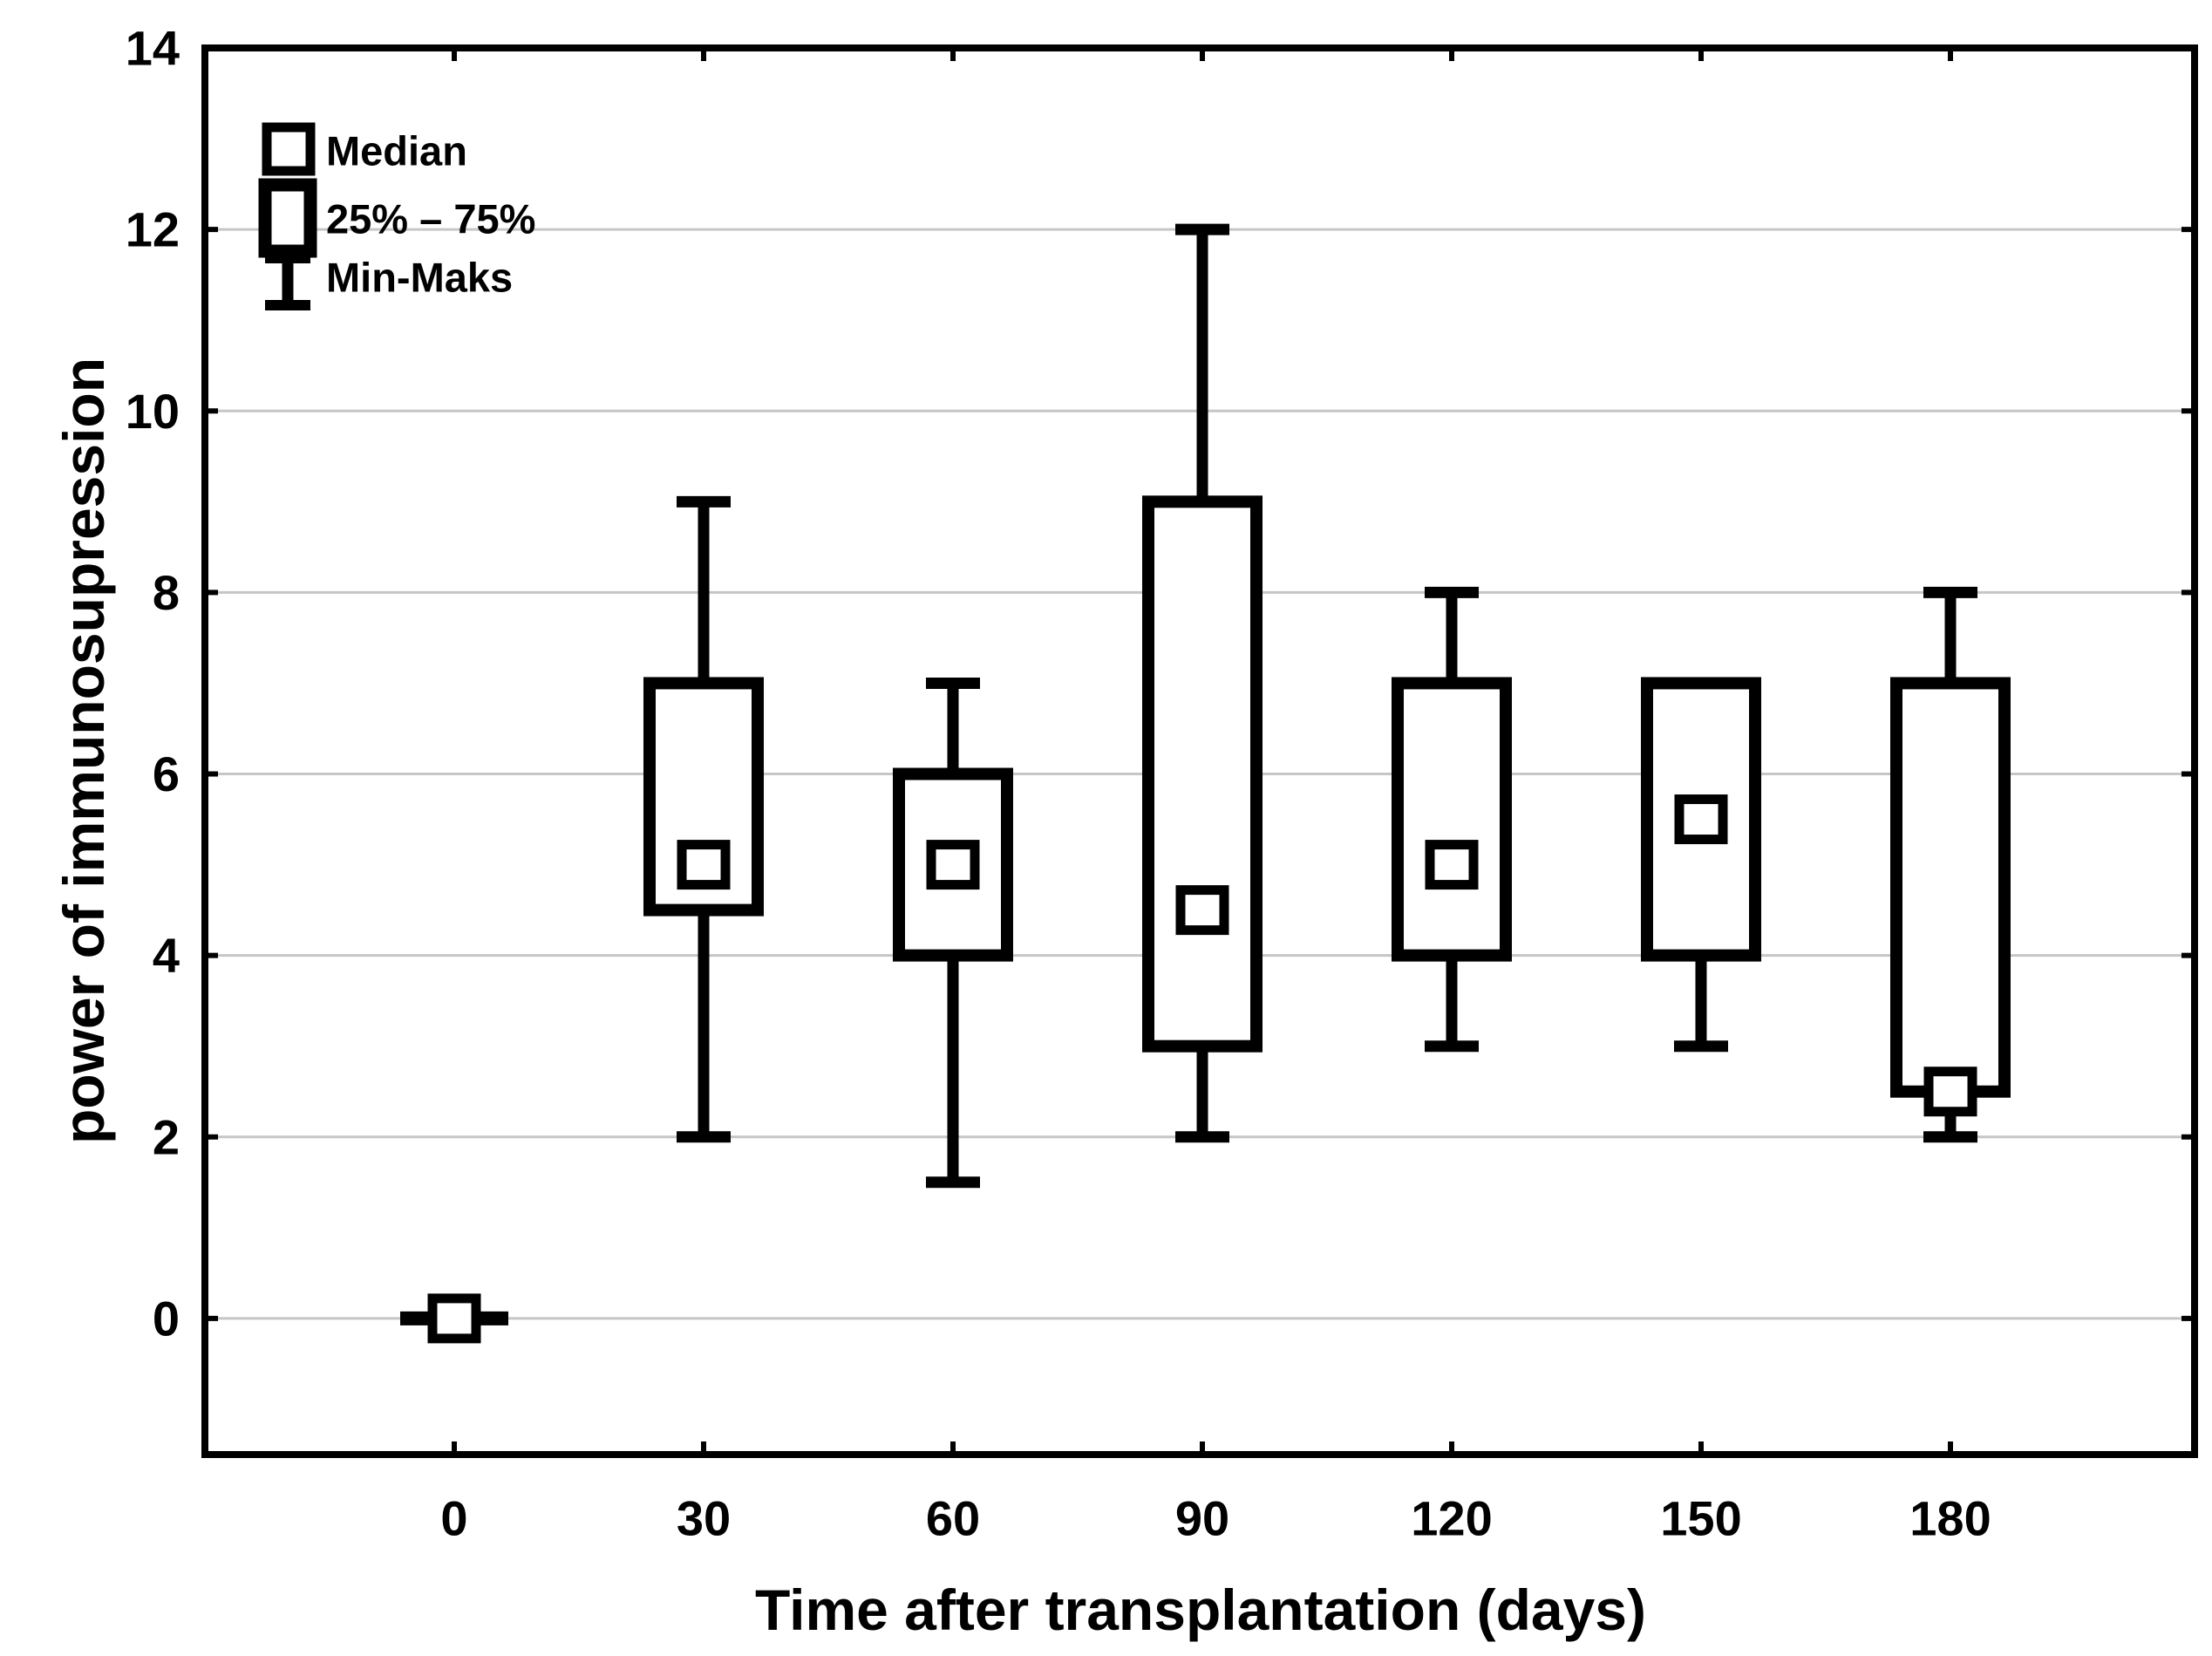  Describe the element at coordinates (1452, 1518) in the screenshot. I see `x-tick-label-120: 120` at that location.